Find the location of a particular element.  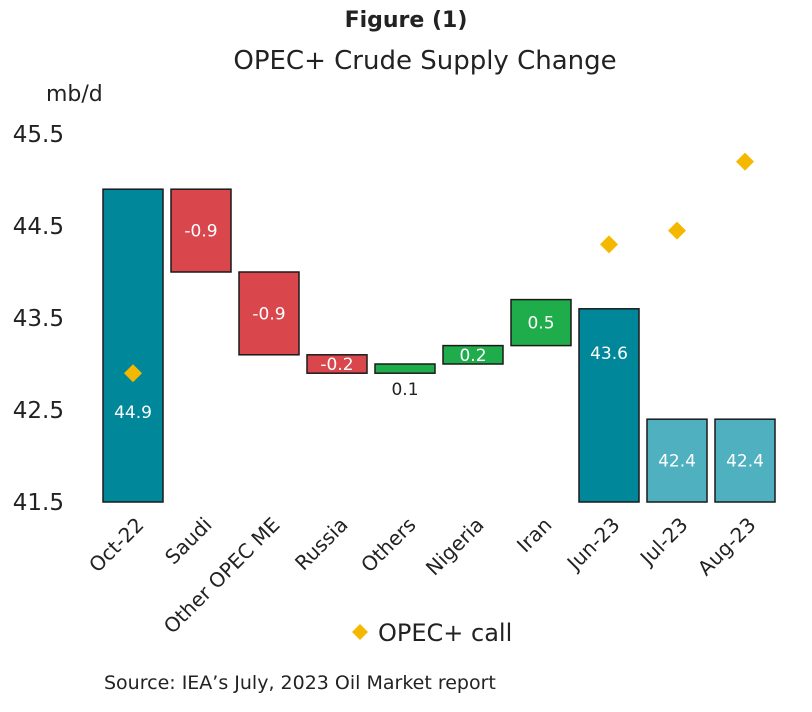

x-category-label: Nigeria is located at coordinates (455, 547).